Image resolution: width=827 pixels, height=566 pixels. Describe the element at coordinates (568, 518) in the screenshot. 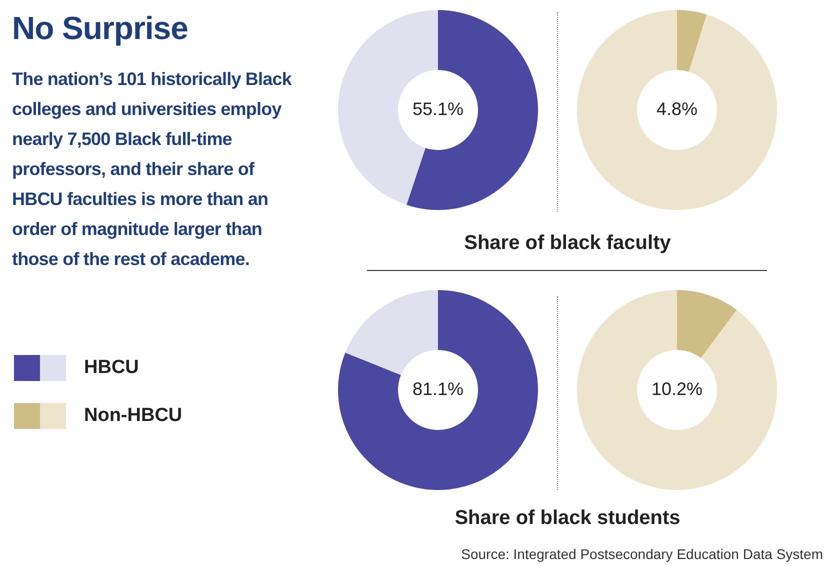

I see `text: Share of black students` at that location.